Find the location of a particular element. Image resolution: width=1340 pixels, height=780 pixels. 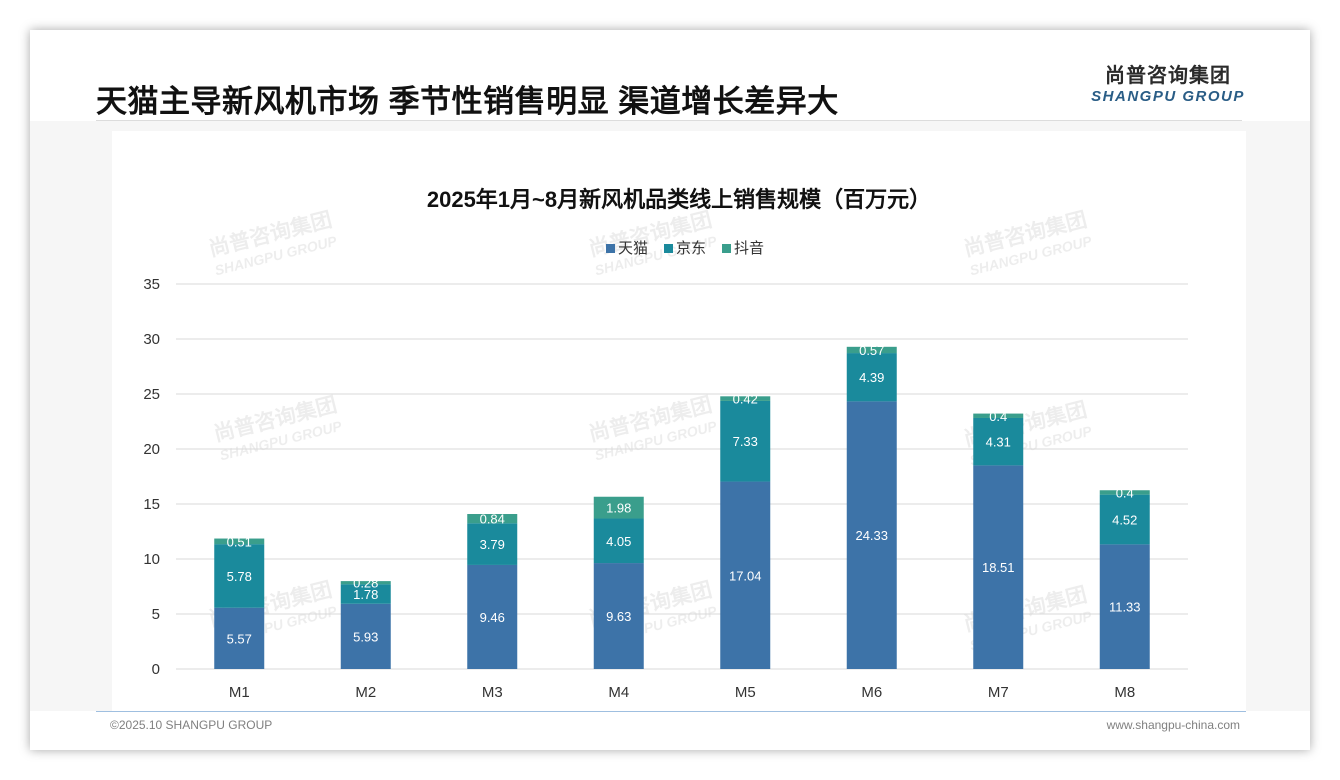

data-label: 4.05 is located at coordinates (618, 541).